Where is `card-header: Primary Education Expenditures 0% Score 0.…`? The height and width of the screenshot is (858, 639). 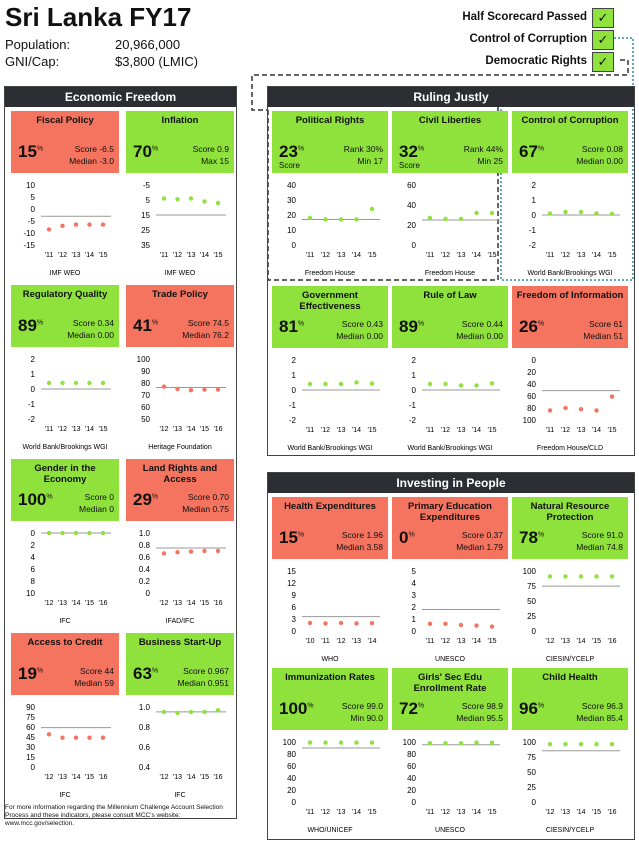
card-header: Primary Education Expenditures 0% Score 0.… is located at coordinates (450, 528).